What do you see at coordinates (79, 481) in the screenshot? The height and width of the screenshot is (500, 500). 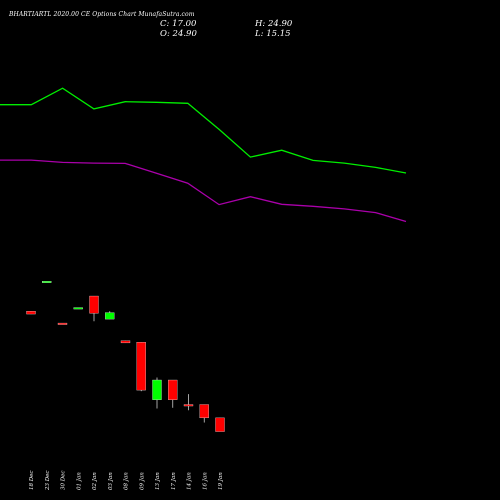 I see `x-tick-label: 01 Jan` at bounding box center [79, 481].